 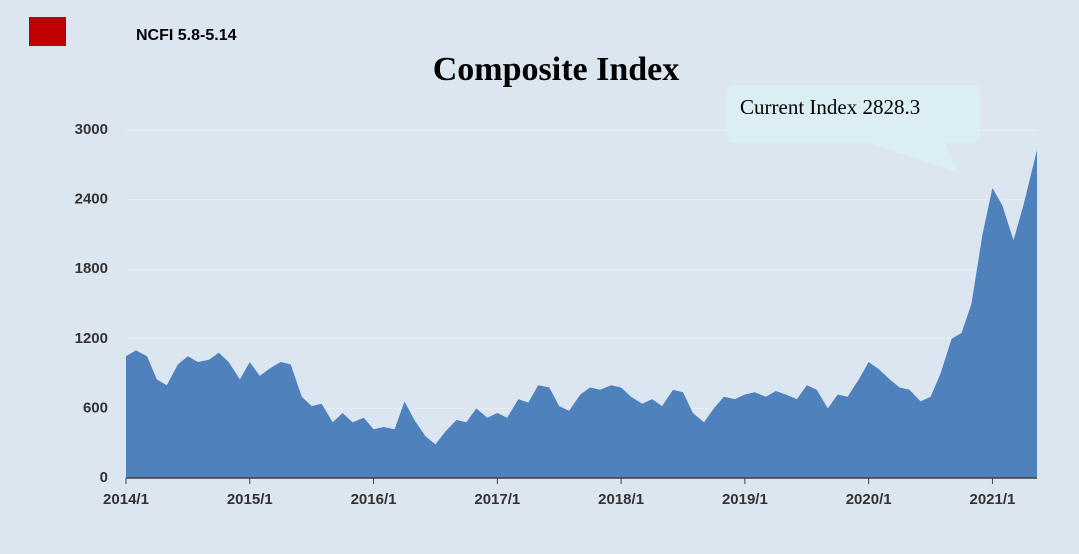 What do you see at coordinates (47, 31) in the screenshot?
I see `legend-swatch` at bounding box center [47, 31].